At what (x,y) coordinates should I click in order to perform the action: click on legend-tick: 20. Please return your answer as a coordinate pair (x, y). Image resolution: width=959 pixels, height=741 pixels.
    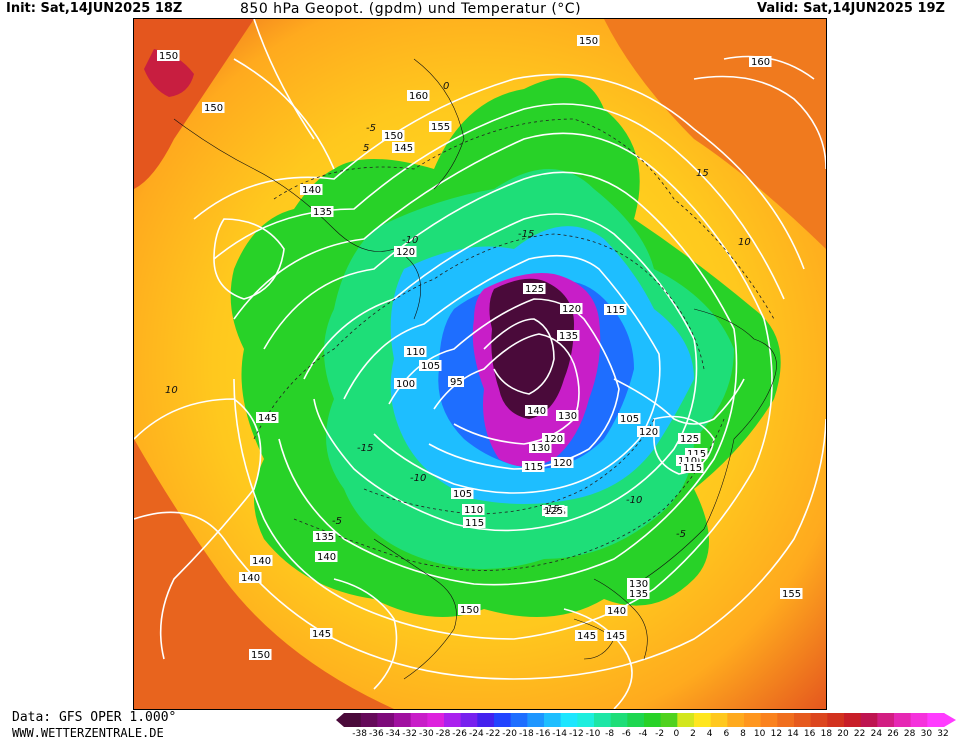
    Looking at the image, I should click on (843, 734).